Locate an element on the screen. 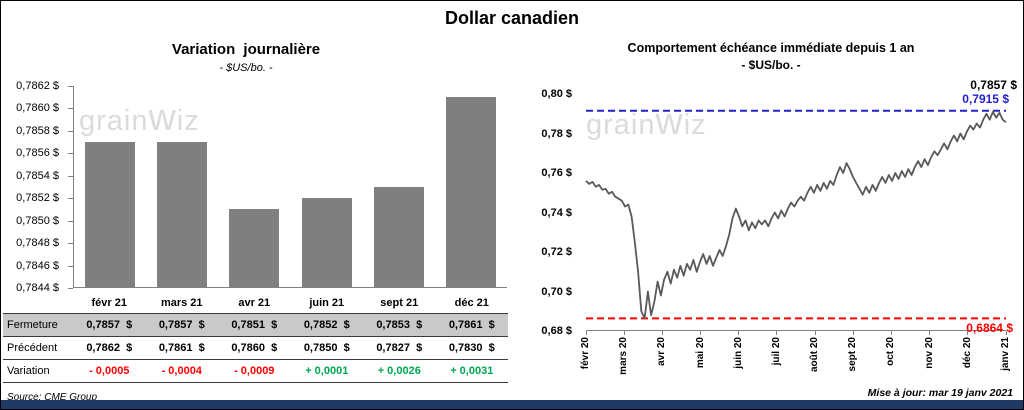 This screenshot has width=1024, height=410. table-cell: 0,7862 $ is located at coordinates (109, 348).